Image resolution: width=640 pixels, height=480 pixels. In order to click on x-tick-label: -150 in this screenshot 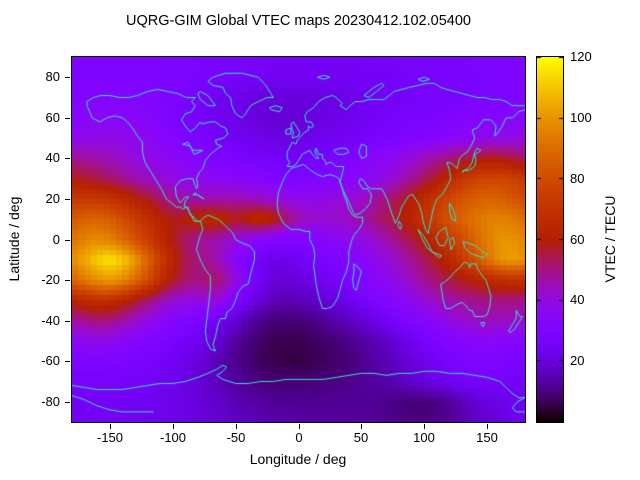, I will do `click(110, 437)`.